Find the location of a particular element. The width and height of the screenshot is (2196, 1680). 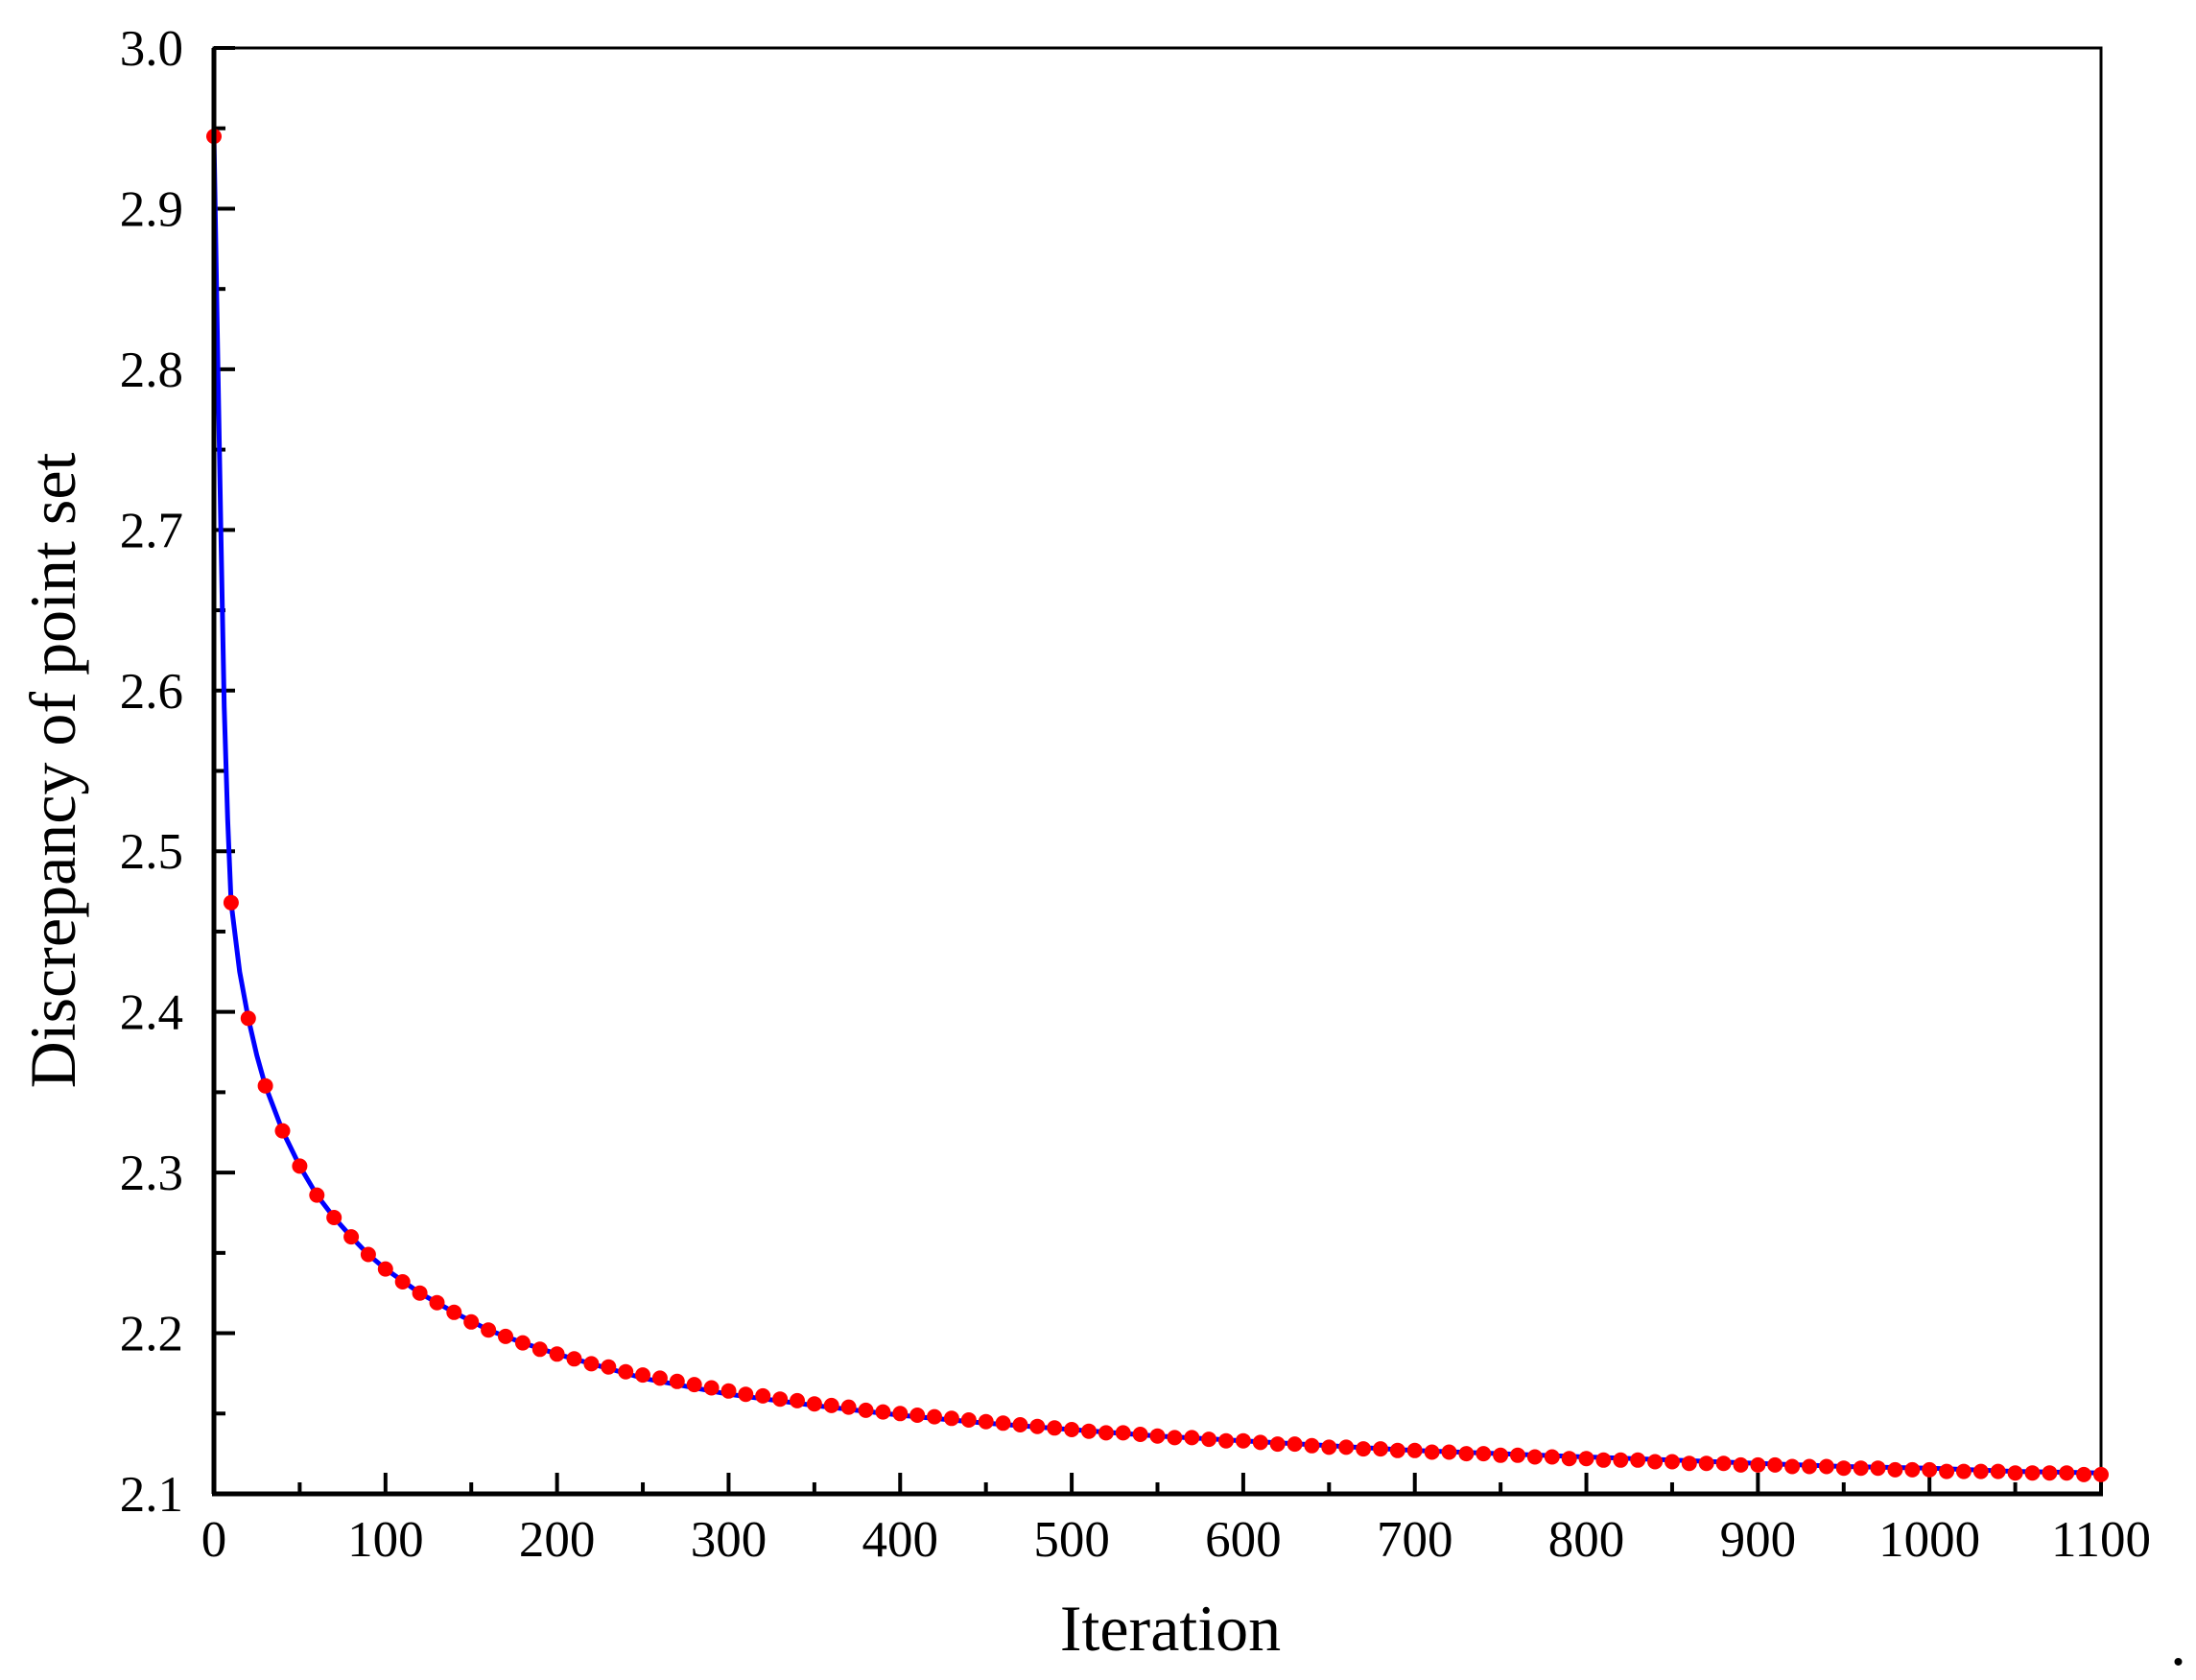

y-tick-label: 2.5 is located at coordinates (151, 852).